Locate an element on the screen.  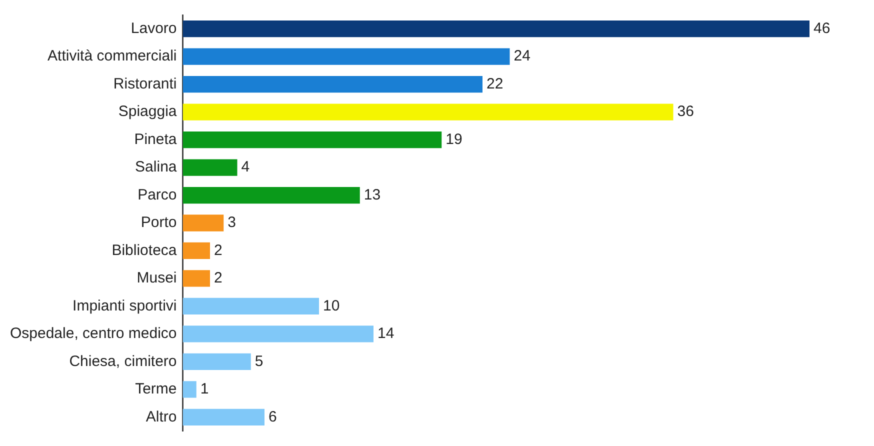
y-tick-label: Terme is located at coordinates (156, 389).